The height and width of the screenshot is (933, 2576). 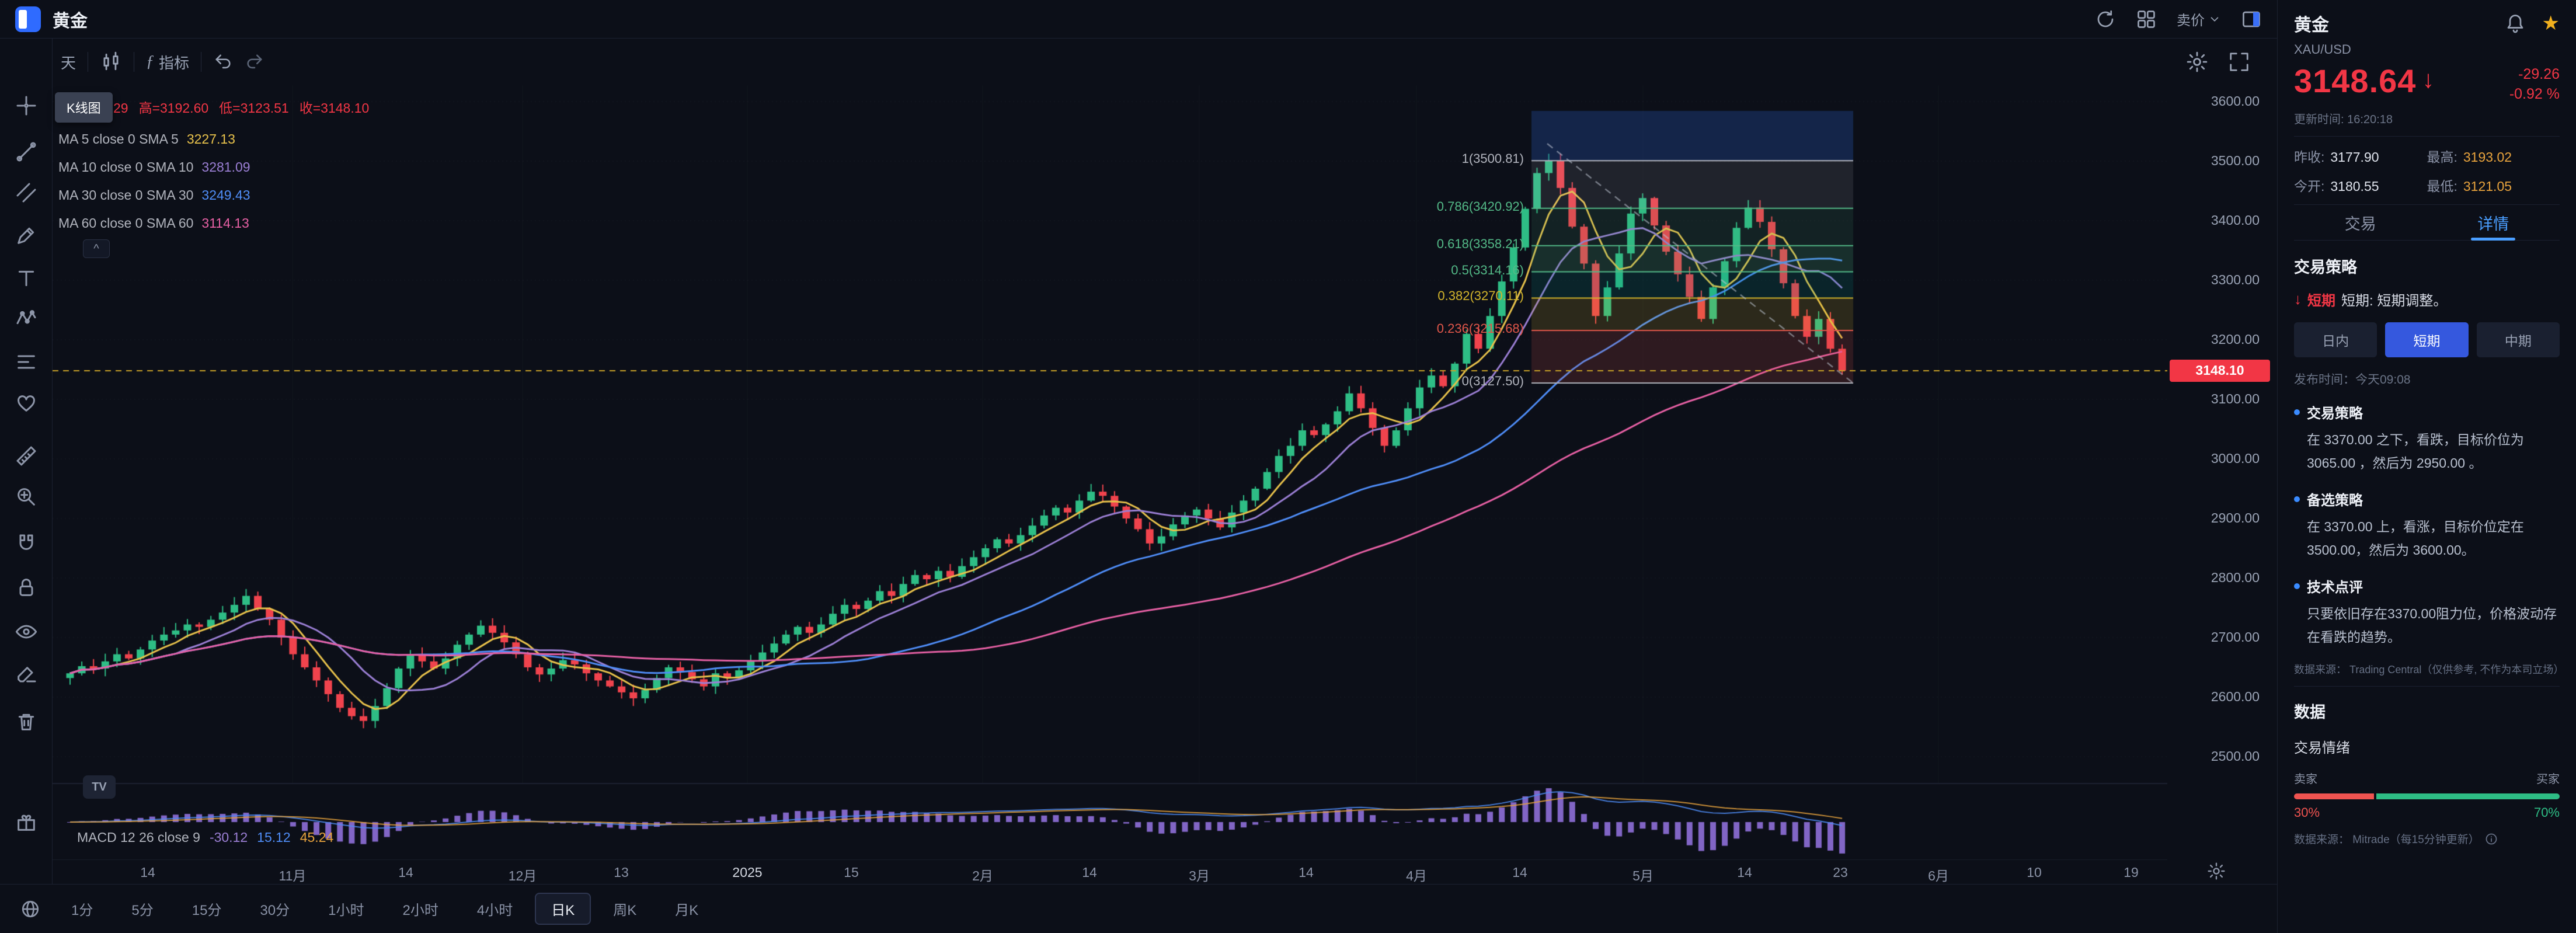 I want to click on sellers-label: 卖家, so click(x=2305, y=779).